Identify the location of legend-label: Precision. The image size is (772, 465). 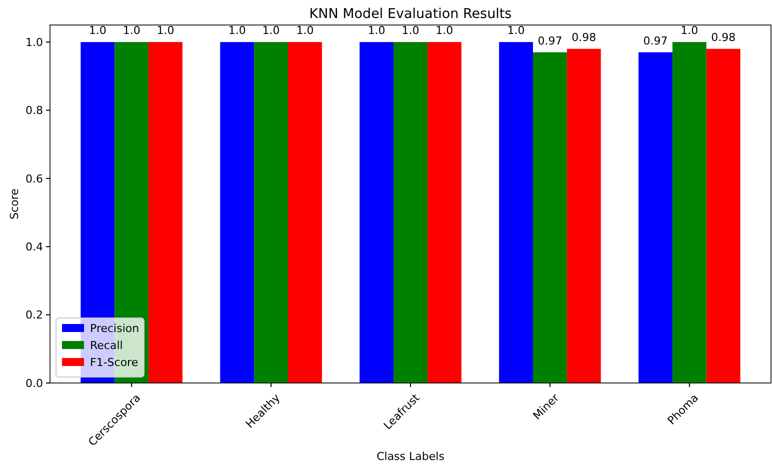
(115, 328).